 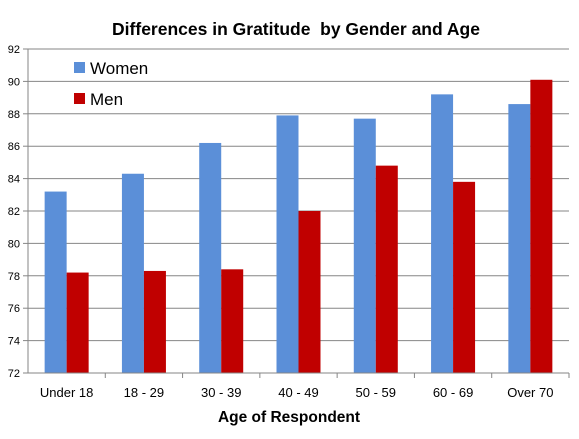 What do you see at coordinates (298, 392) in the screenshot?
I see `x-tick-label: 40 - 49` at bounding box center [298, 392].